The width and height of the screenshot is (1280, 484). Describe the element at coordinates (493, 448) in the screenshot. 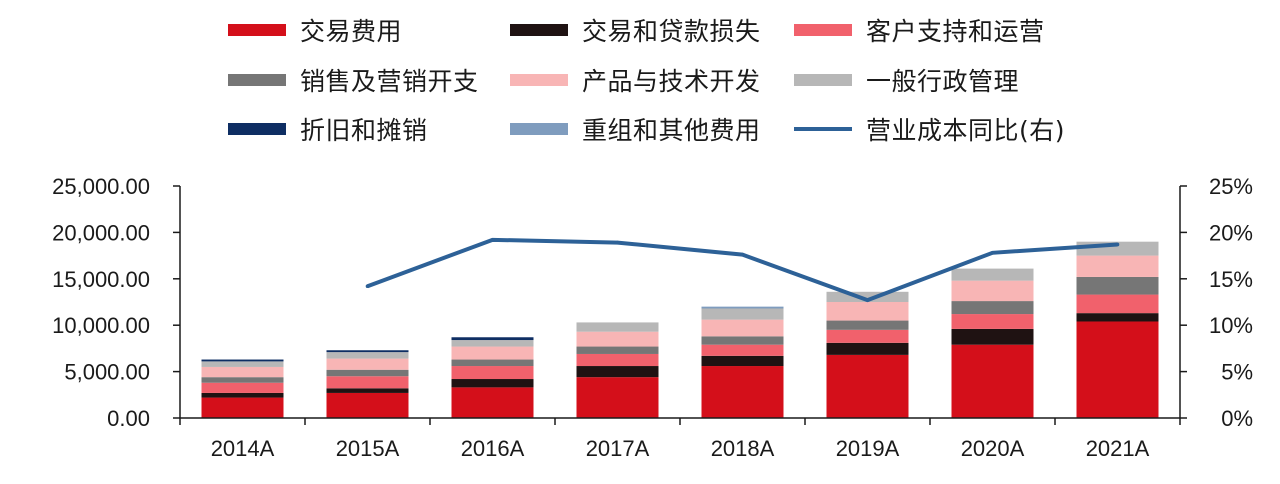

I see `x-tick-label: 2016A` at that location.